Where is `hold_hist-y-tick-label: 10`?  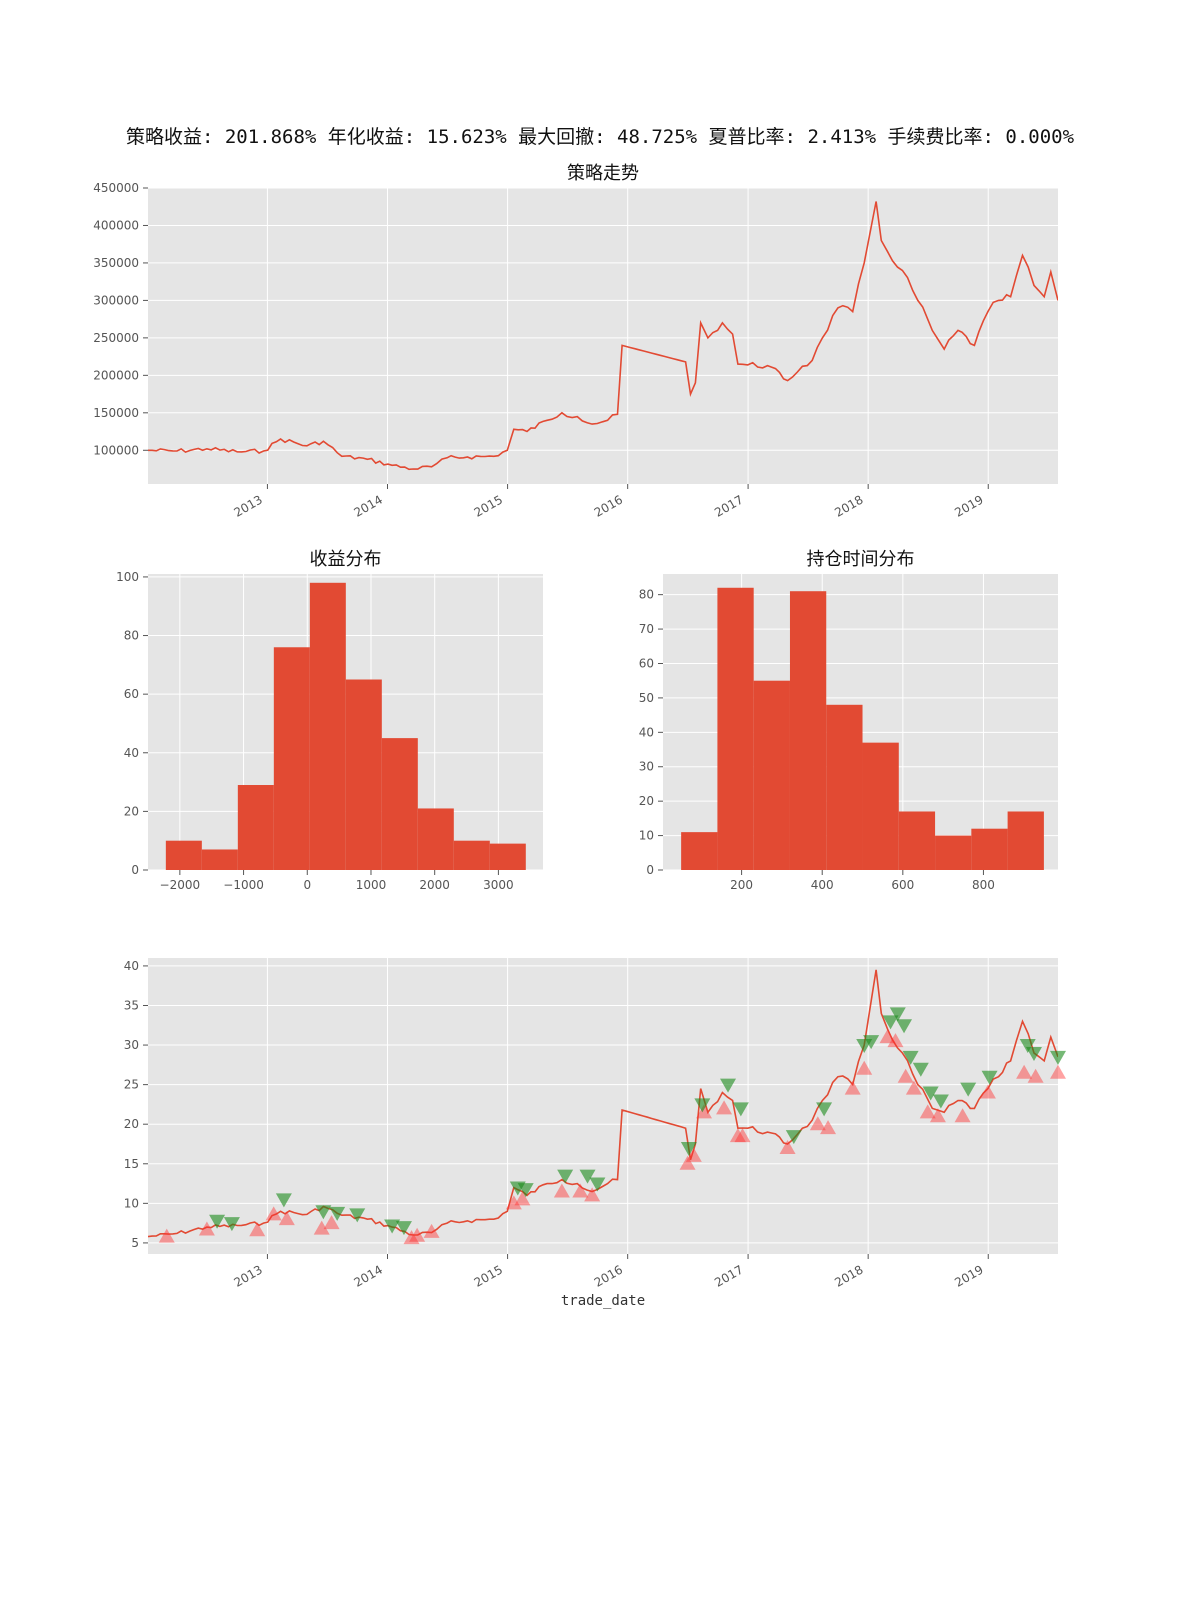
hold_hist-y-tick-label: 10 is located at coordinates (646, 836).